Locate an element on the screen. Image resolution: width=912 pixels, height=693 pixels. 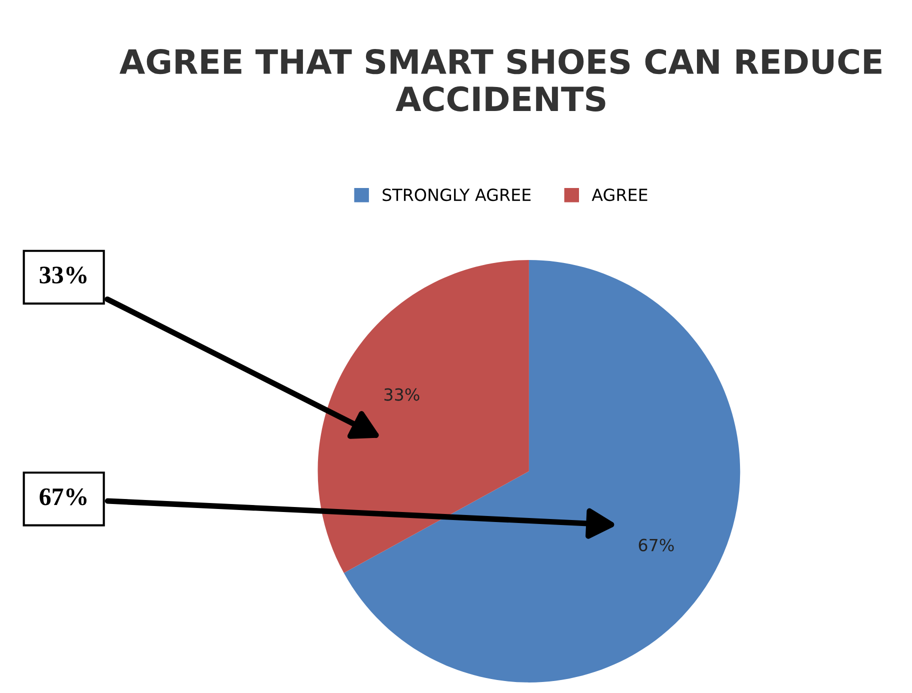
data-label: 33% is located at coordinates (402, 394).